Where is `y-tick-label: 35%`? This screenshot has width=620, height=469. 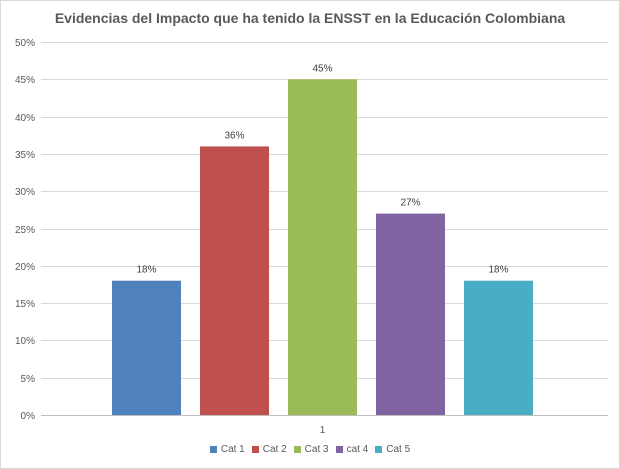
y-tick-label: 35% is located at coordinates (25, 155).